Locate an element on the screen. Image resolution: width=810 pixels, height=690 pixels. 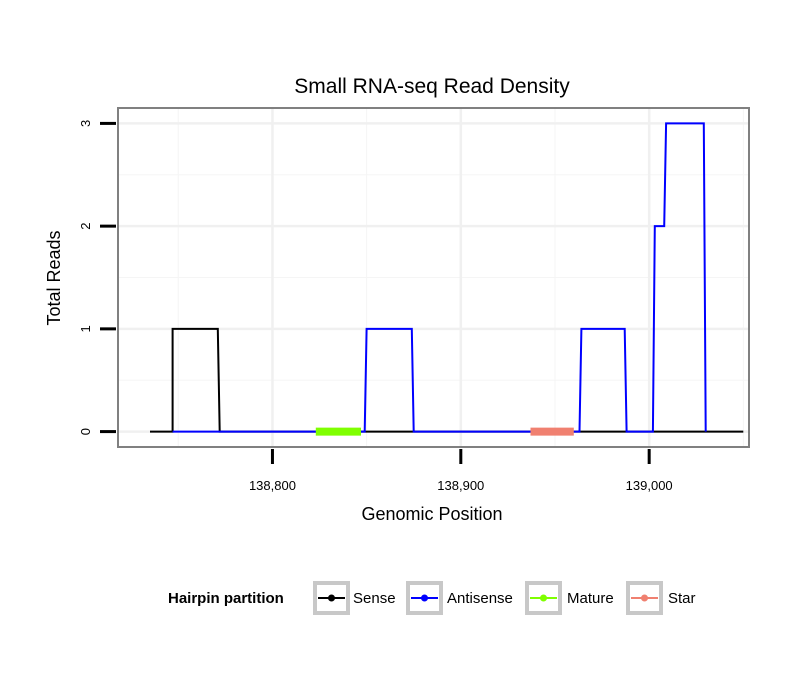
x-tick-label: 138,900 is located at coordinates (460, 485).